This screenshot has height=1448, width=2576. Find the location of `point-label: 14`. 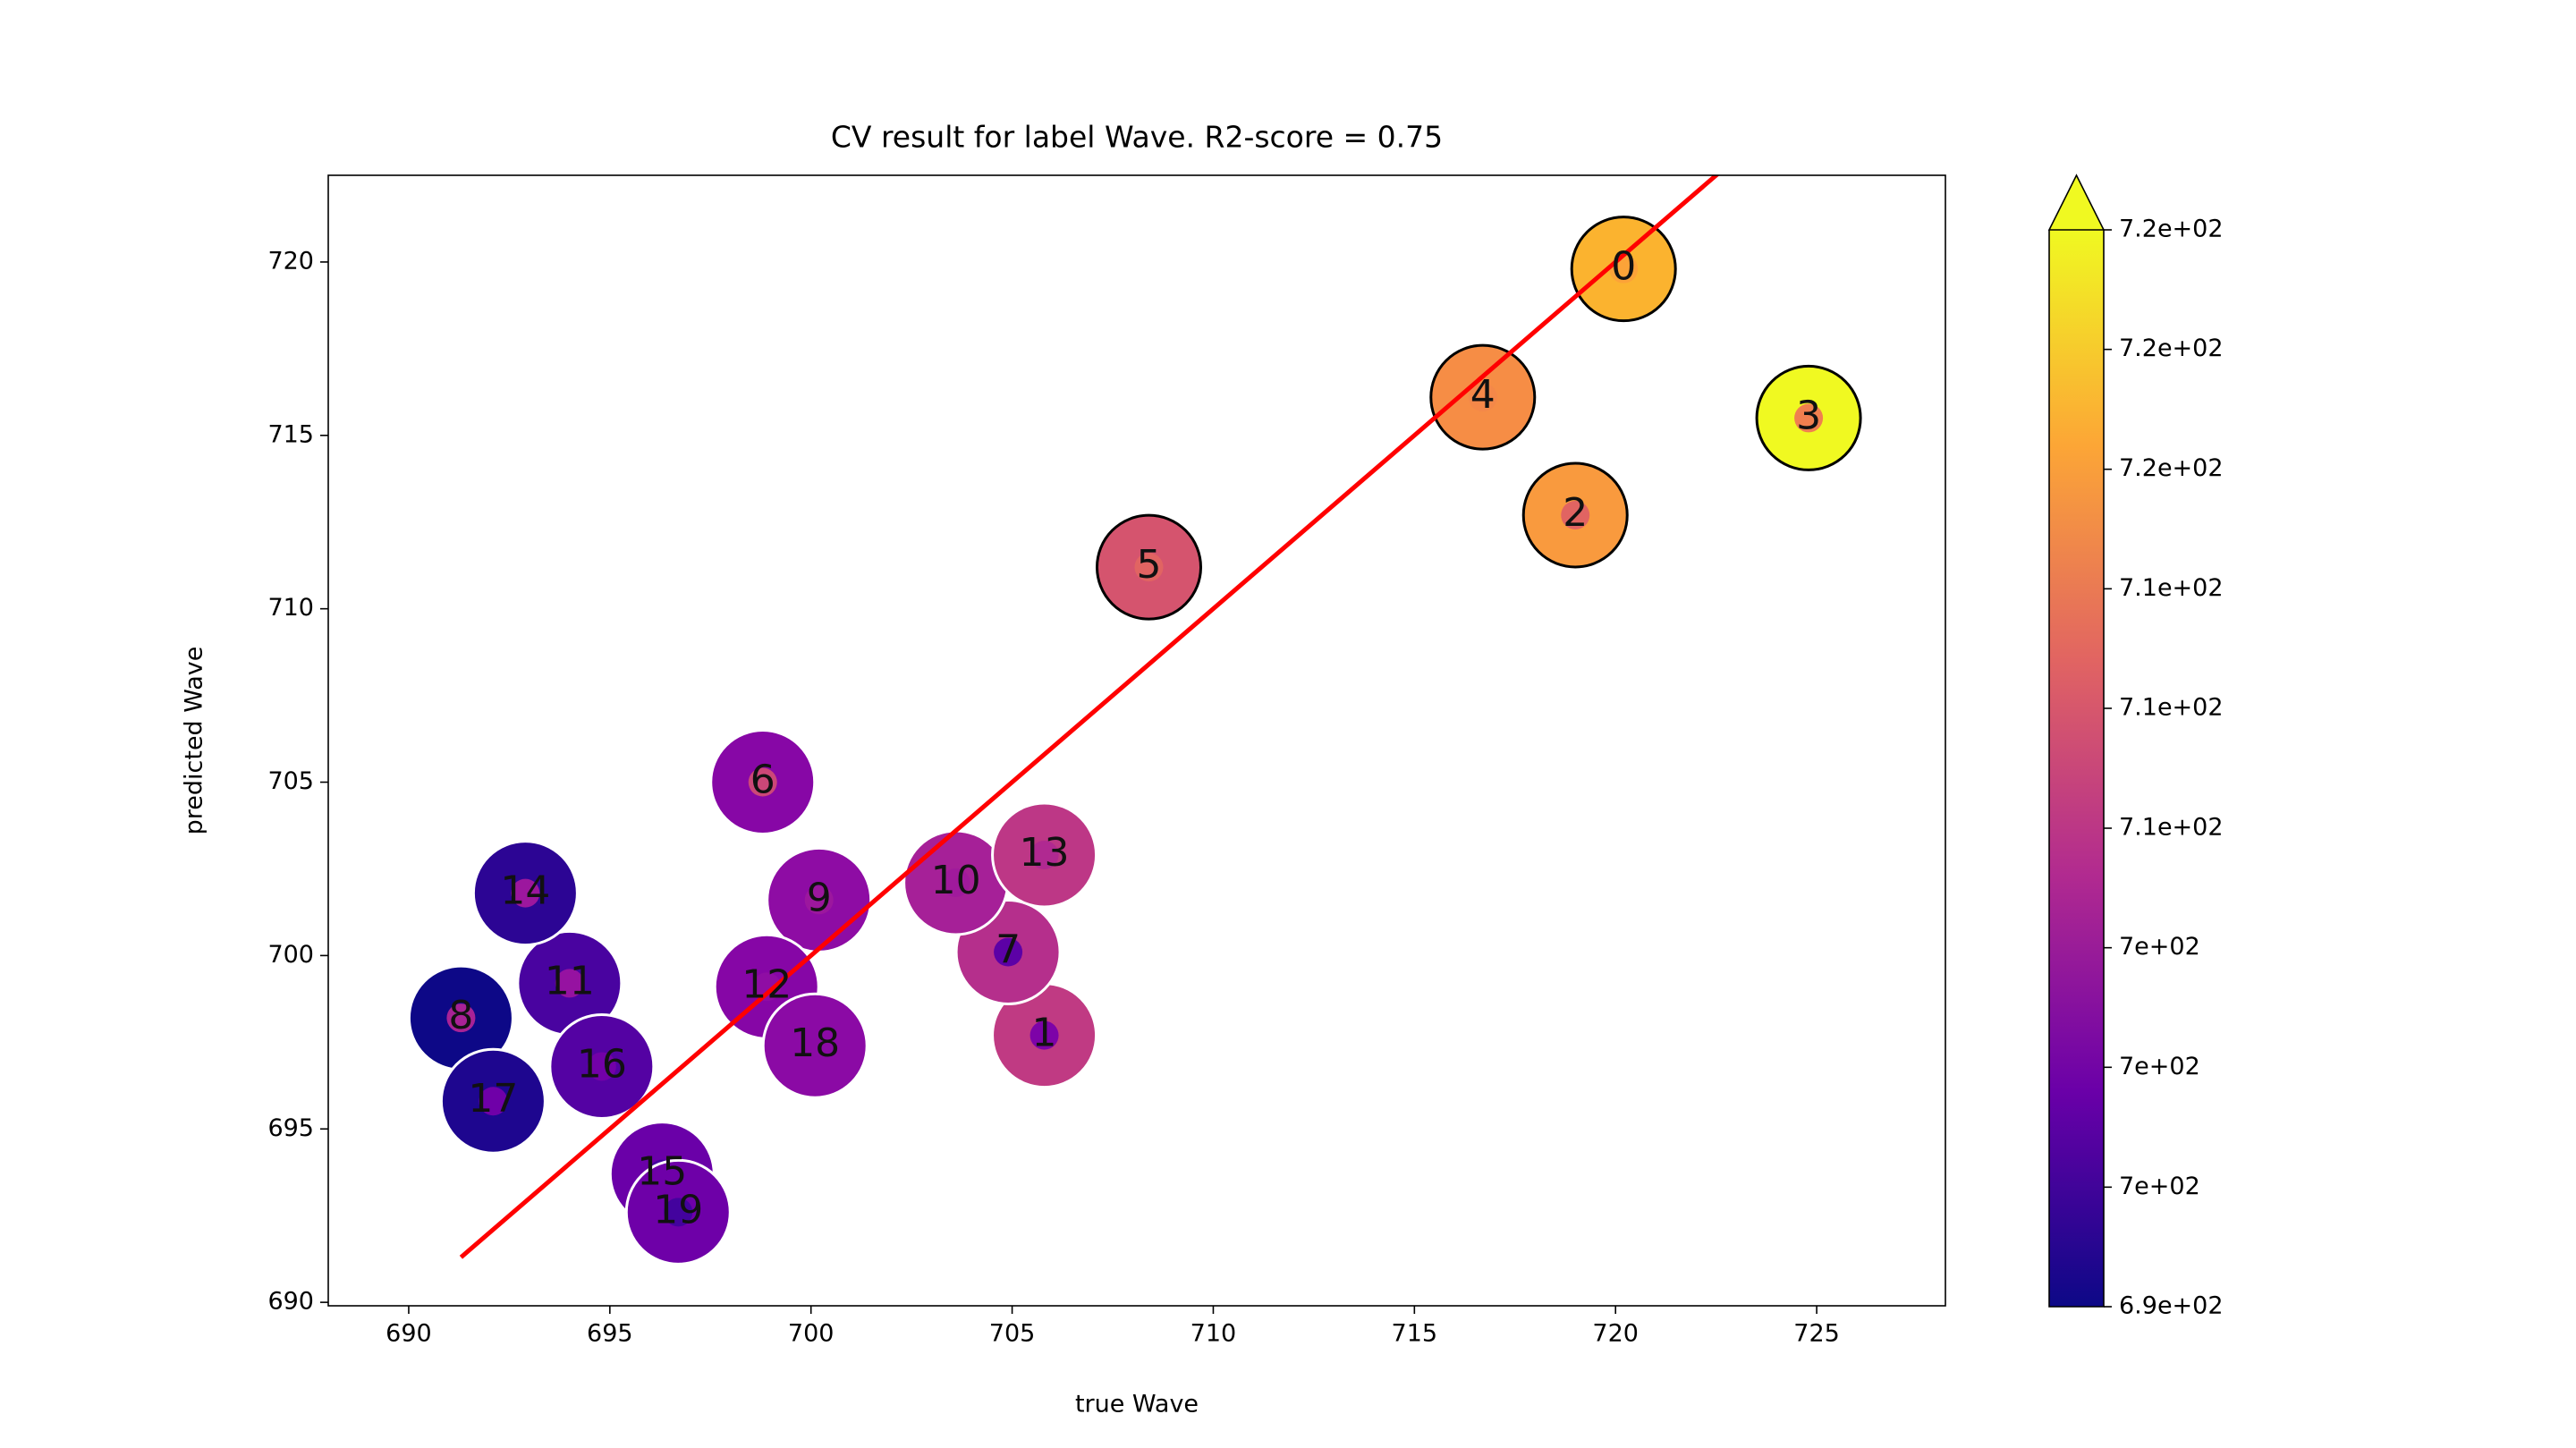

point-label: 14 is located at coordinates (525, 891).